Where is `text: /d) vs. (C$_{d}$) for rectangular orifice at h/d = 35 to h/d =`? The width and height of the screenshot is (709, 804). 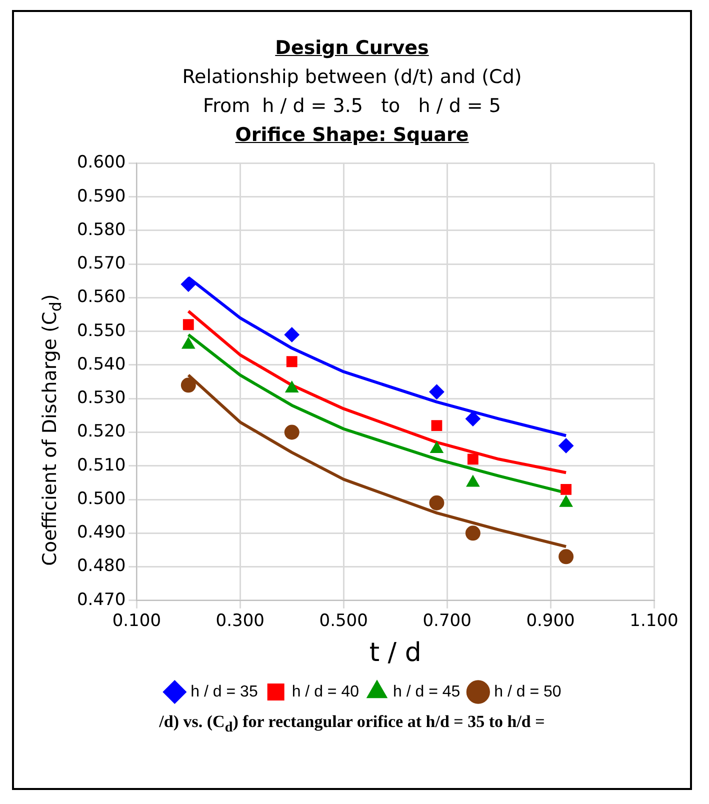
text: /d) vs. (C$_{d}$) for rectangular orifice at h/d = 35 to h/d = is located at coordinates (352, 724).